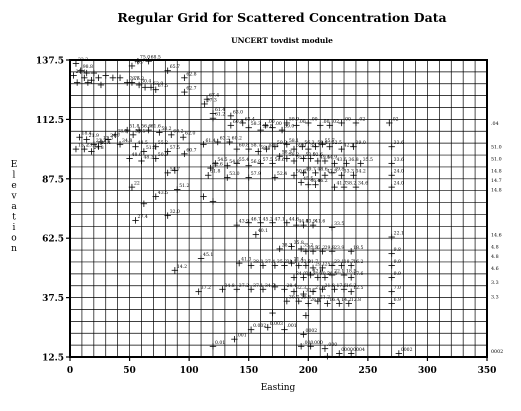 The height and width of the screenshot is (411, 521). What do you see at coordinates (358, 274) in the screenshot?
I see `data-label: 17.6` at bounding box center [358, 274].